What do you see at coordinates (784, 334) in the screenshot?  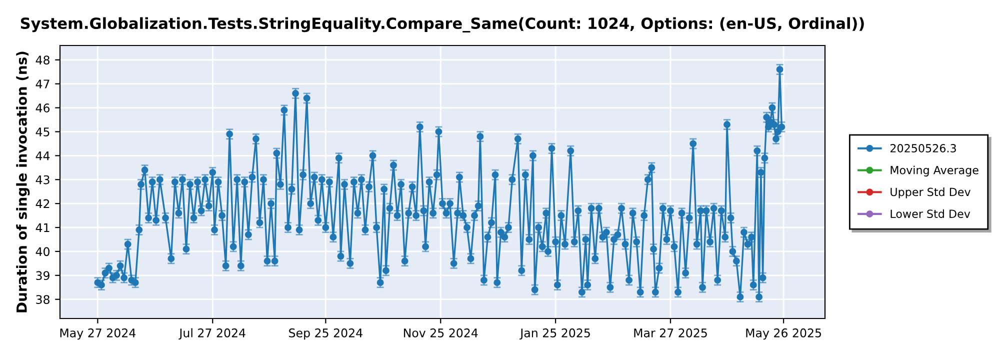 I see `x-tick-label: May 26 2025` at bounding box center [784, 334].